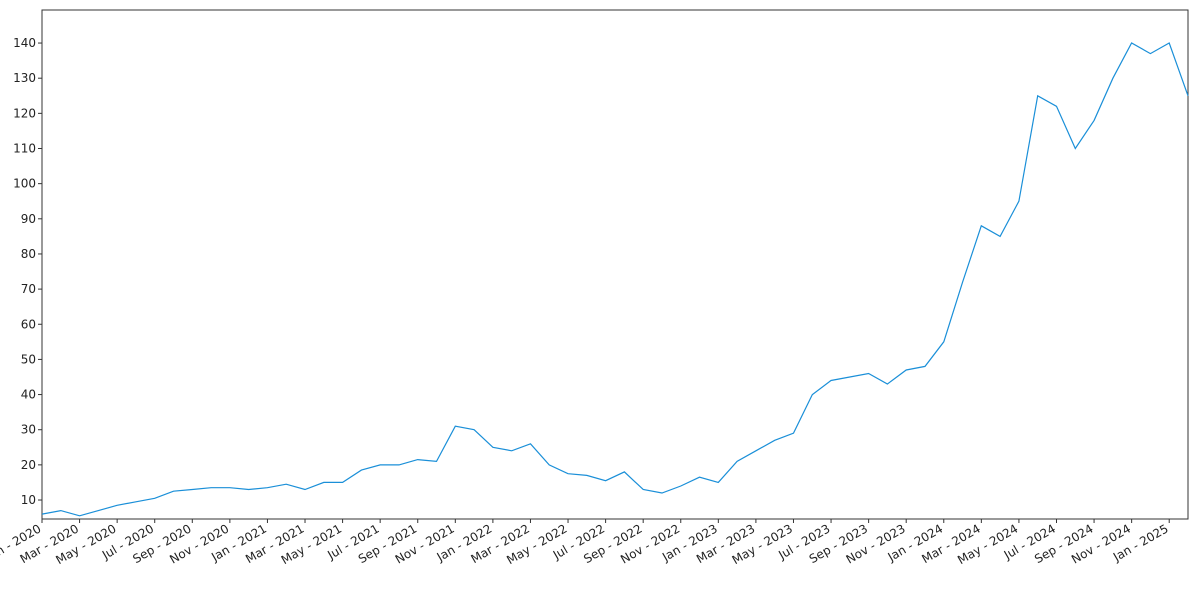  What do you see at coordinates (28, 219) in the screenshot?
I see `y-tick-label: 90` at bounding box center [28, 219].